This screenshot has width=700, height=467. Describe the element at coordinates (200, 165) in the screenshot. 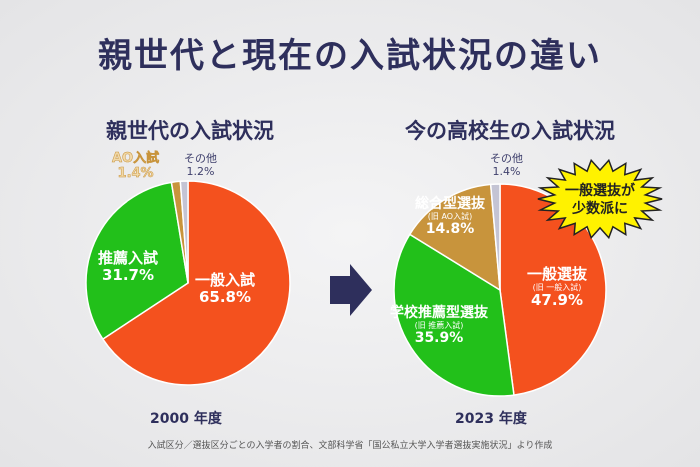

I see `label-other-2000: その他 1.2%` at that location.